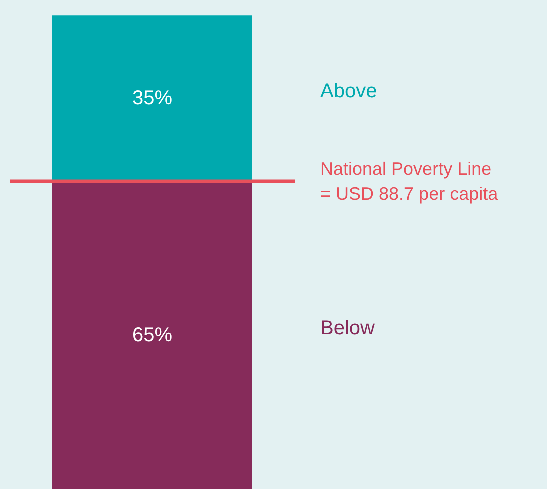 The image size is (547, 489). I want to click on text: Below, so click(348, 328).